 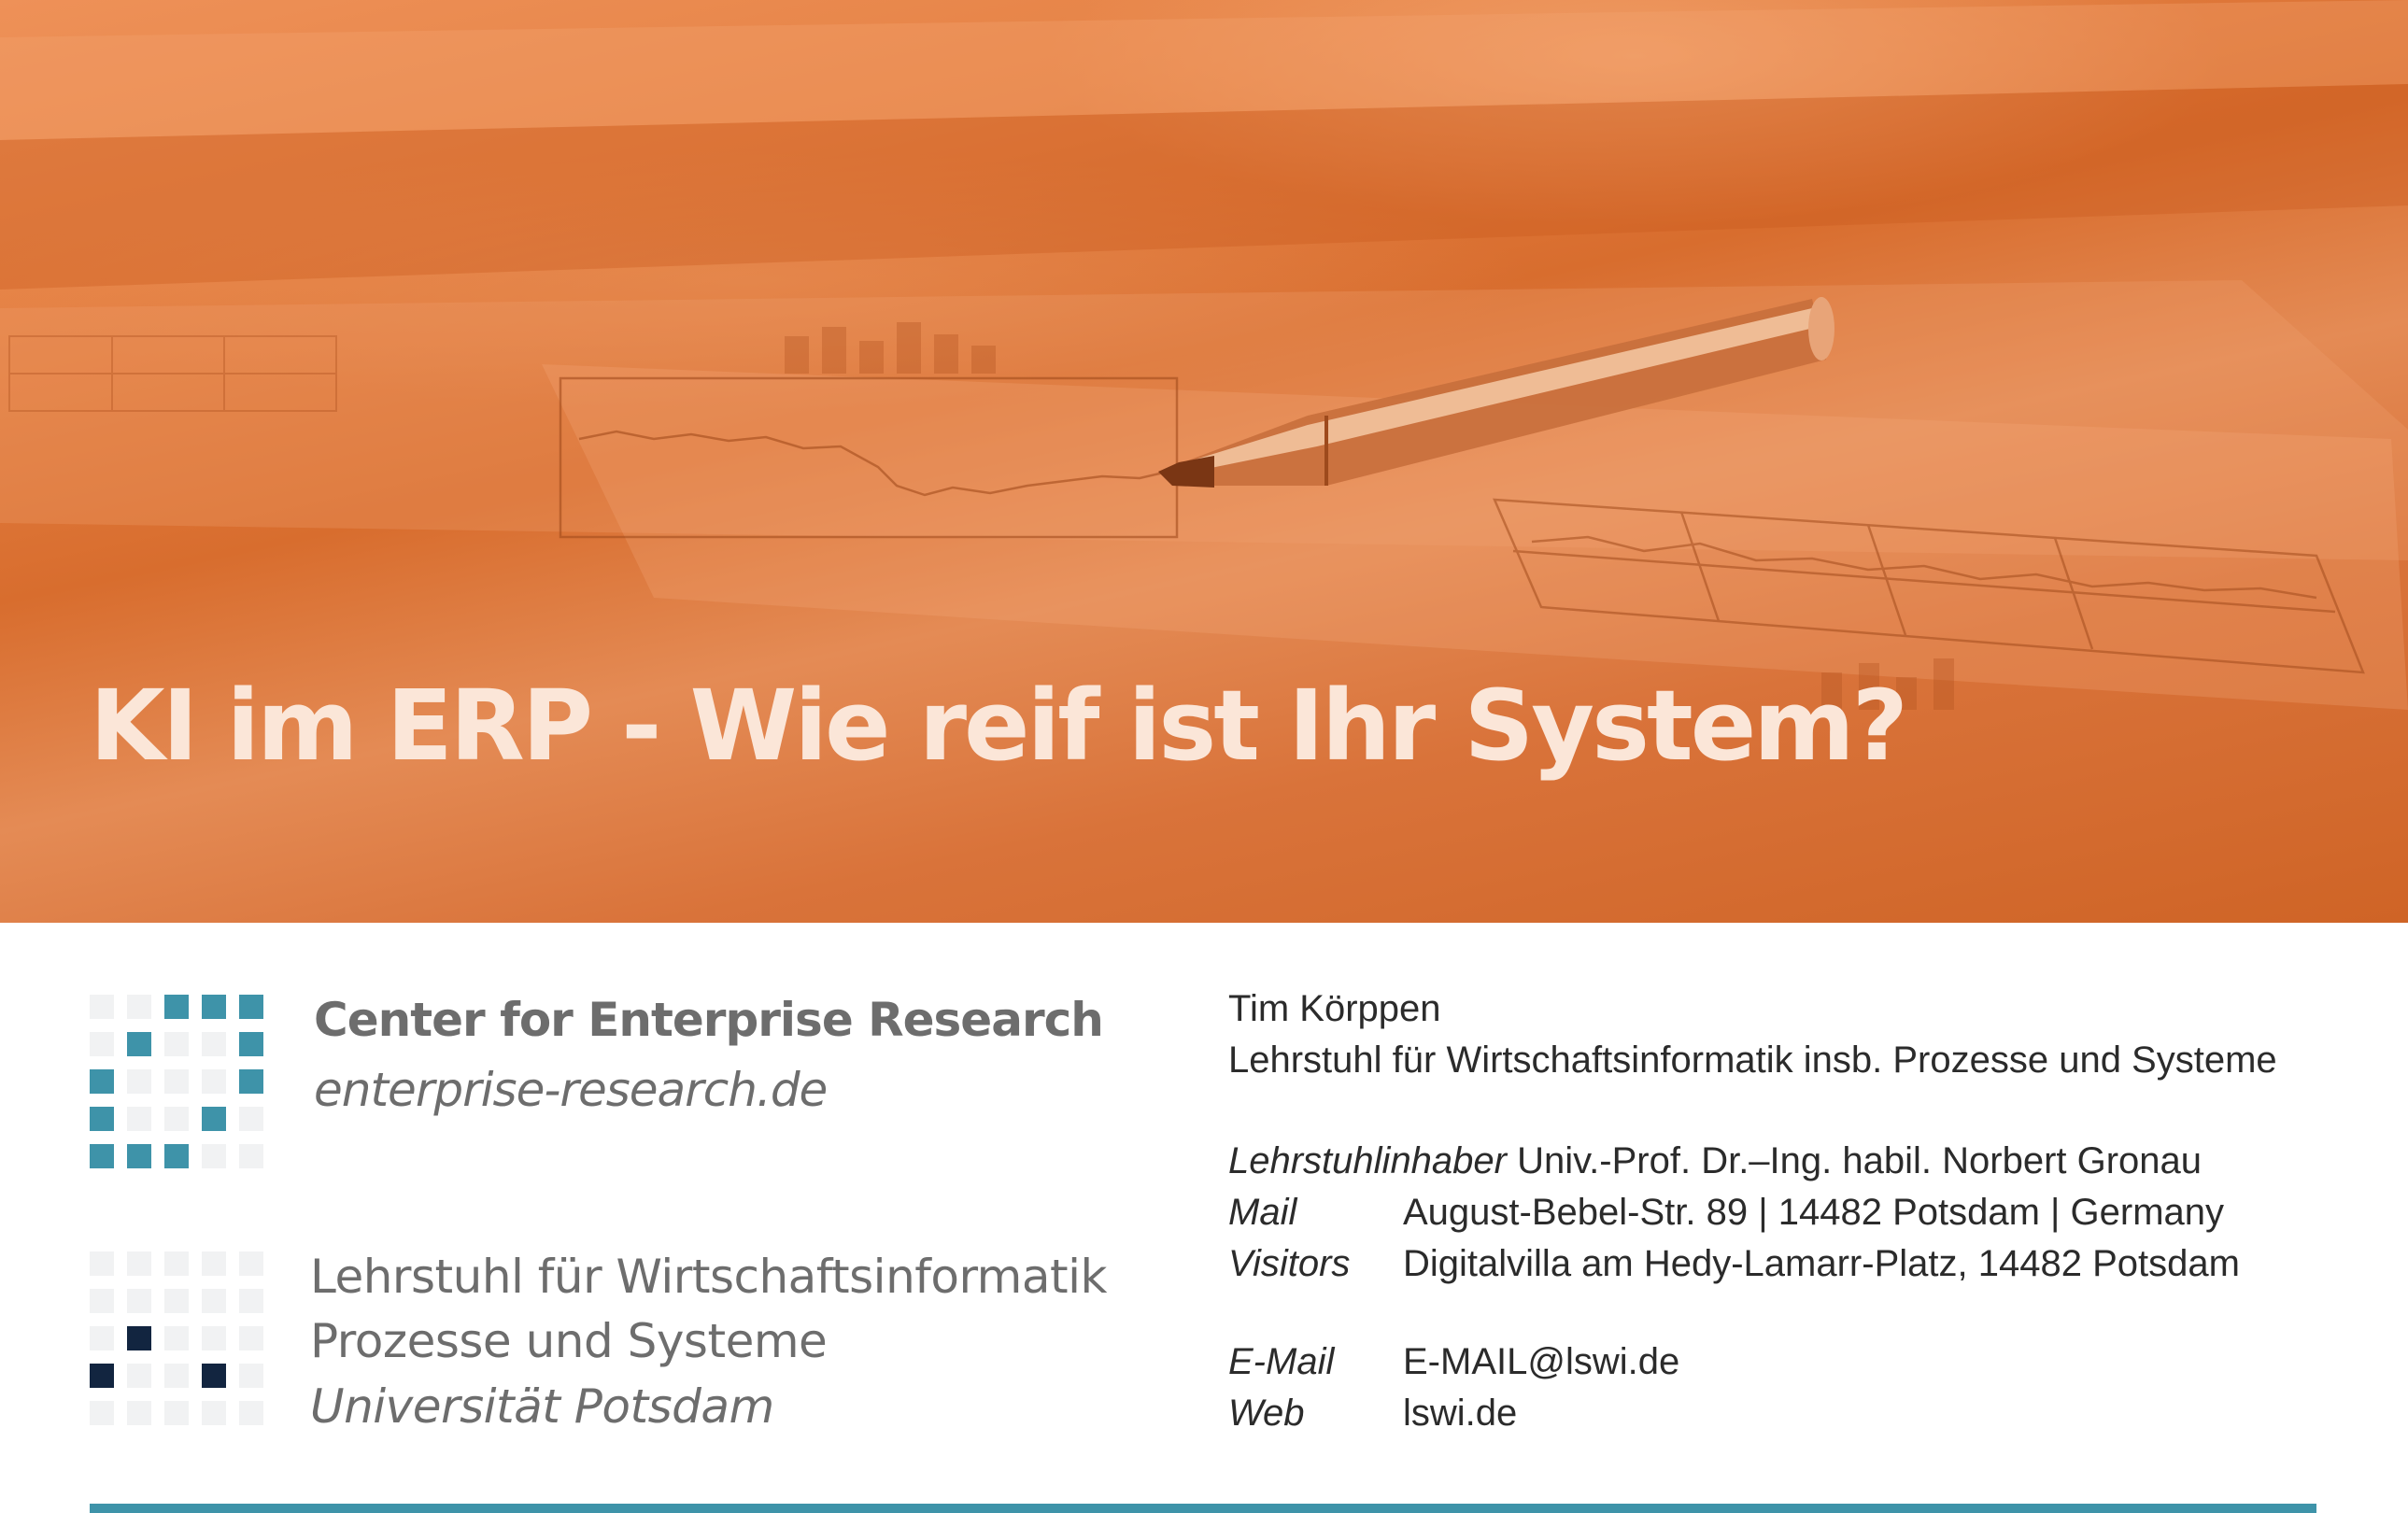 I want to click on email-label: E-Mail, so click(x=1281, y=1361).